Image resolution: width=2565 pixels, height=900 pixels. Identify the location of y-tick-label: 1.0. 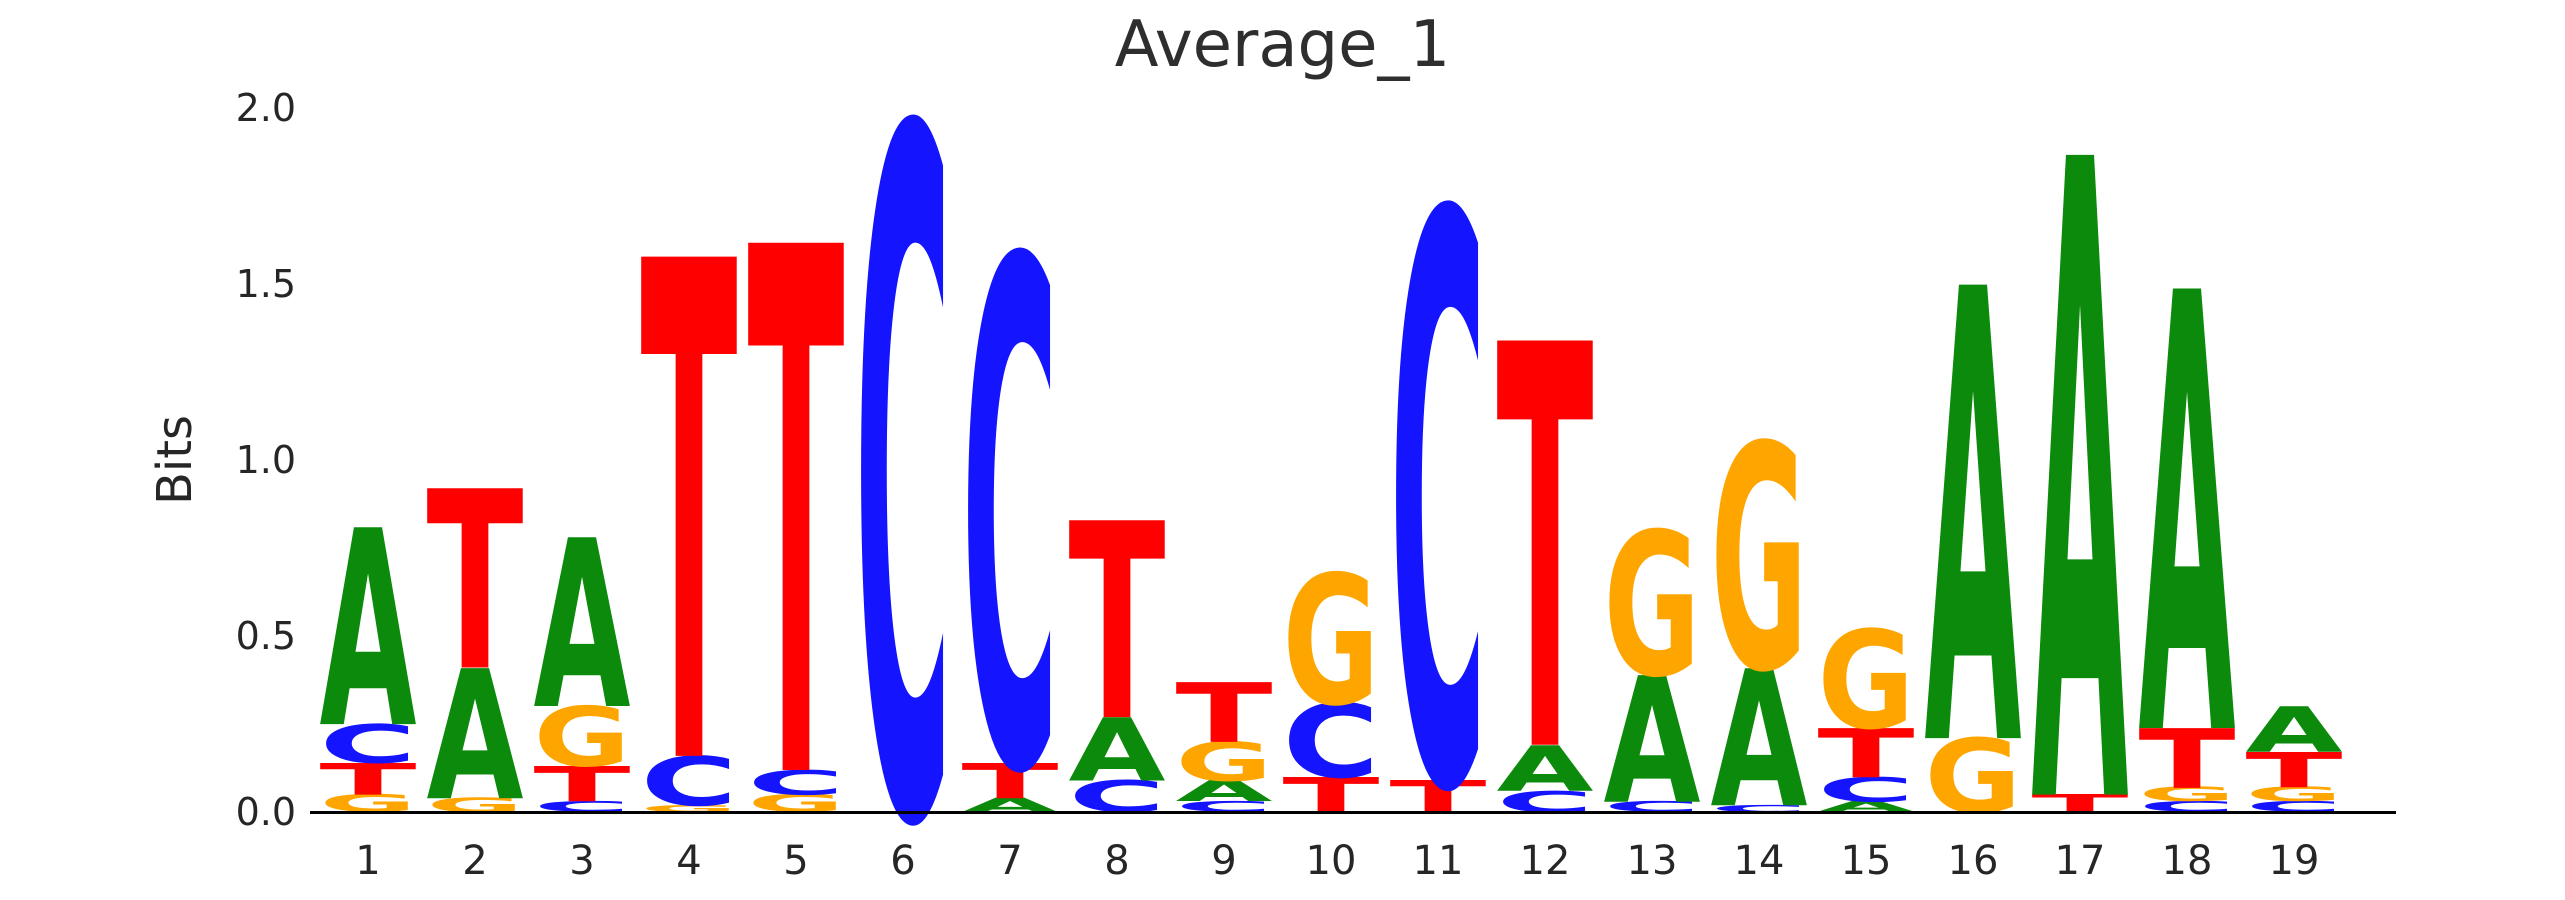
(265, 460).